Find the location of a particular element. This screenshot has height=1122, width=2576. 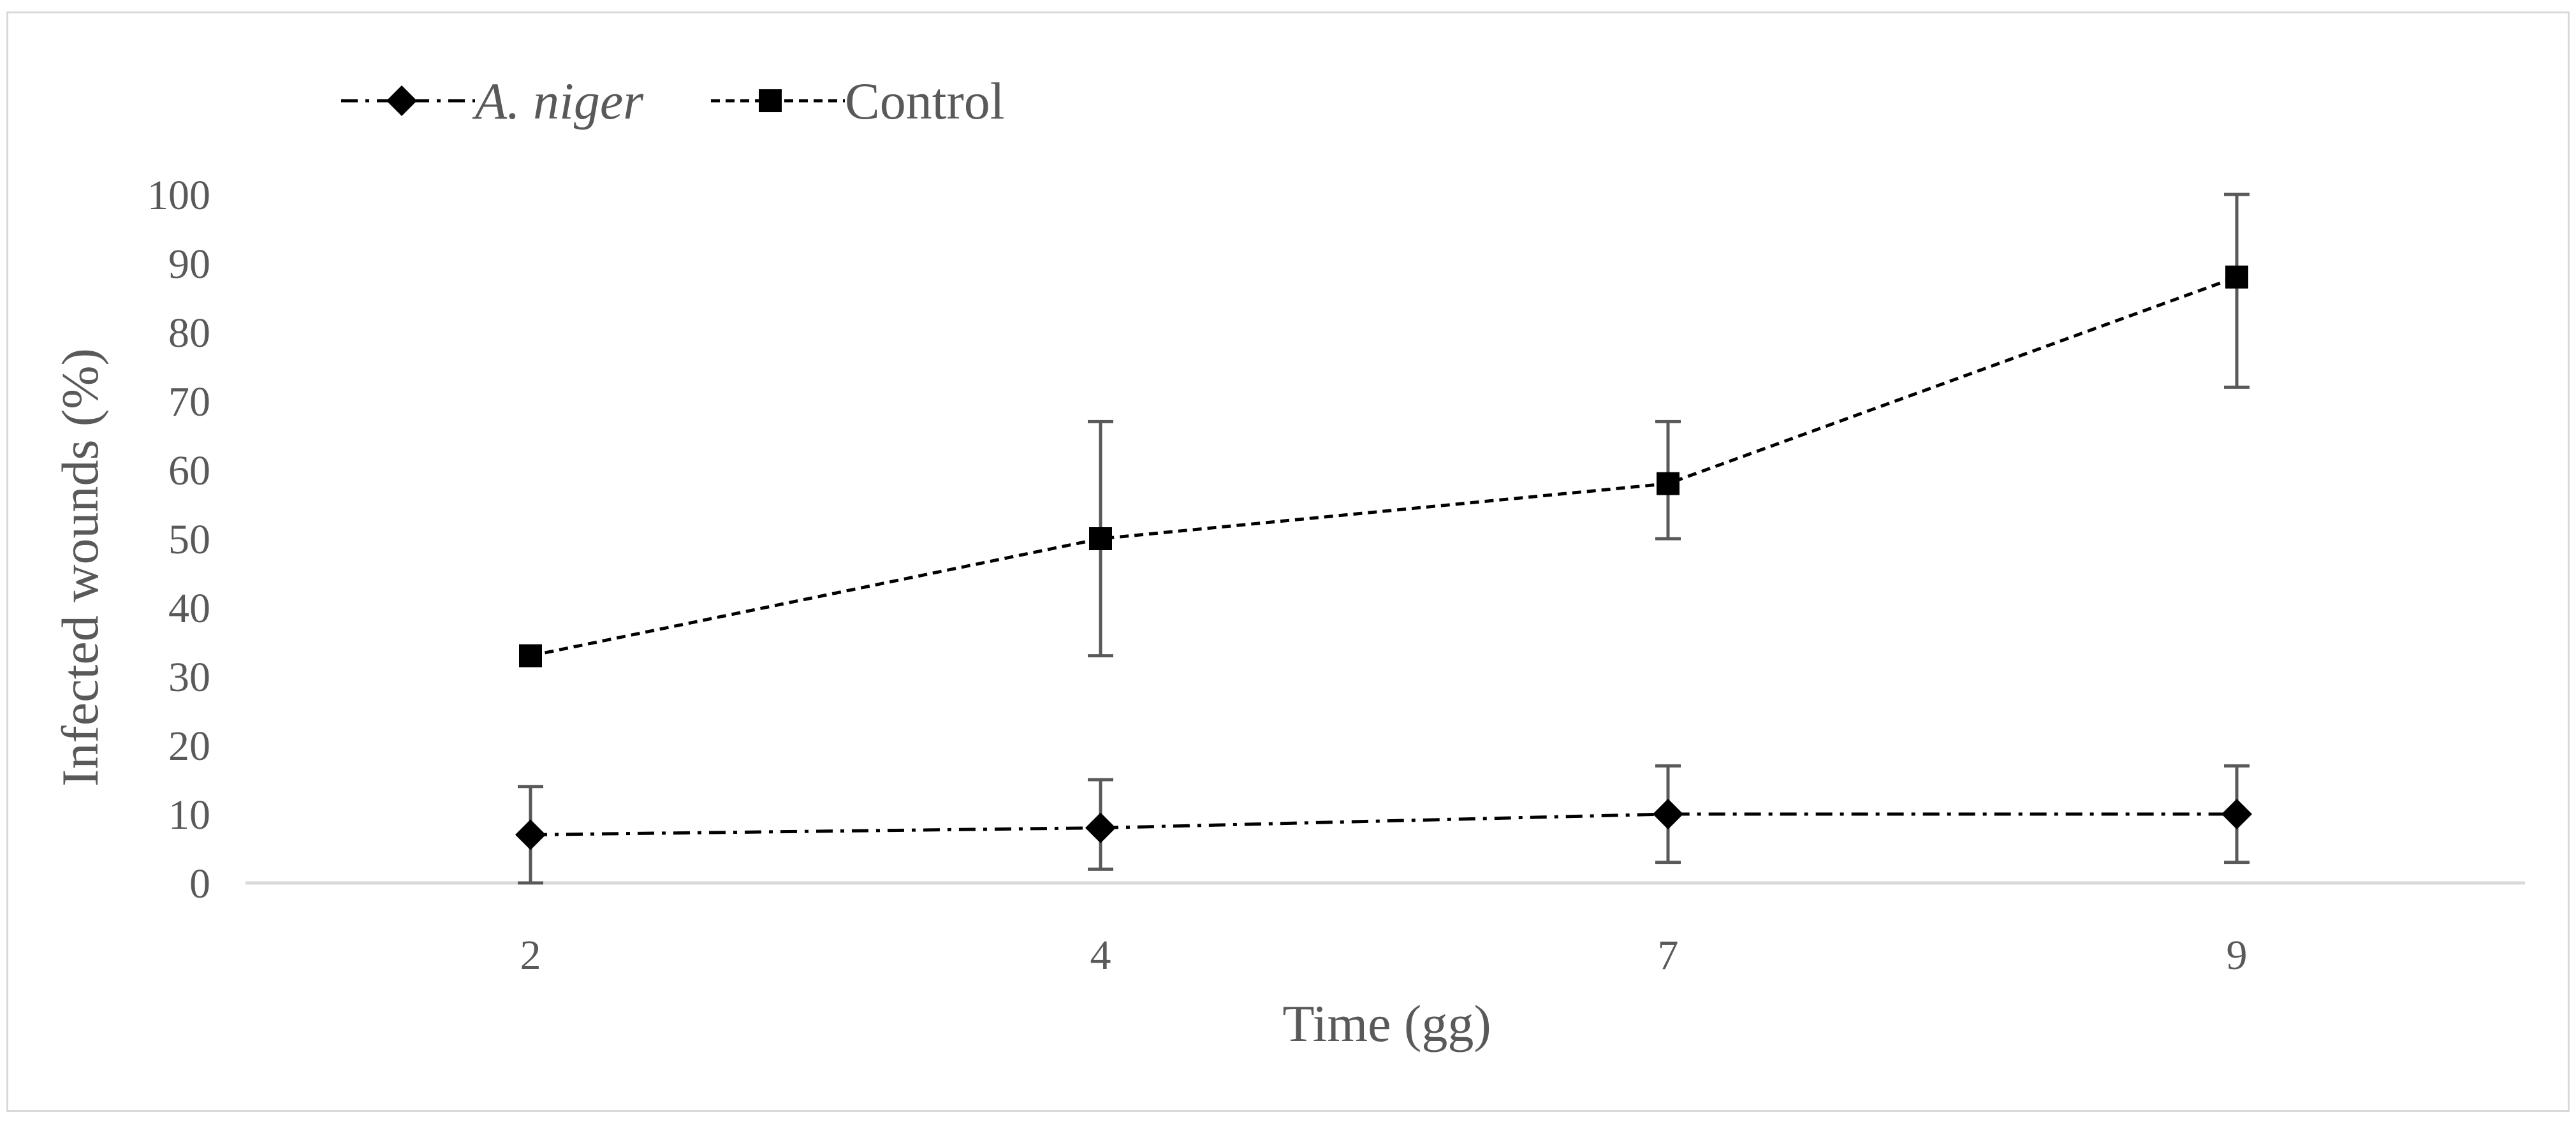

x-tick-label: 2 is located at coordinates (530, 955).